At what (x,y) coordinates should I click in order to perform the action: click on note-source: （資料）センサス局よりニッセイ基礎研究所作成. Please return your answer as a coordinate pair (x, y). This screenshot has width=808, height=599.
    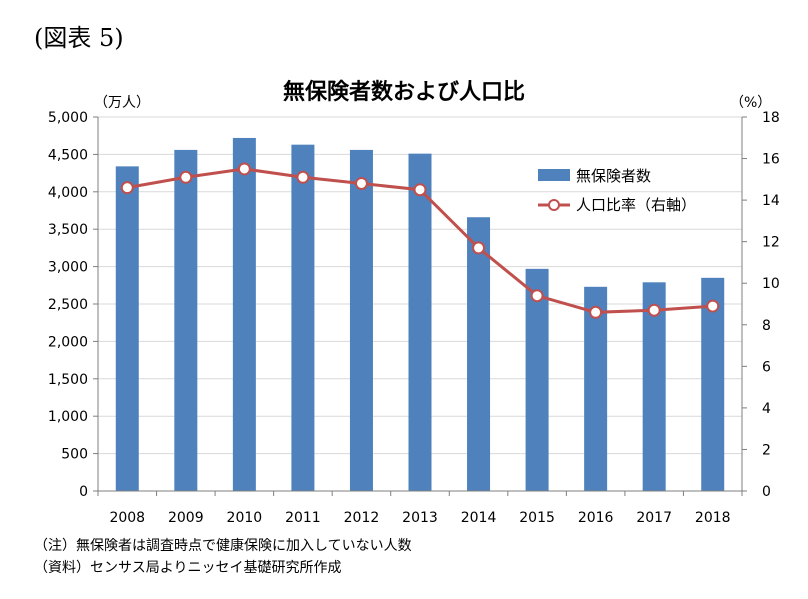
    Looking at the image, I should click on (188, 568).